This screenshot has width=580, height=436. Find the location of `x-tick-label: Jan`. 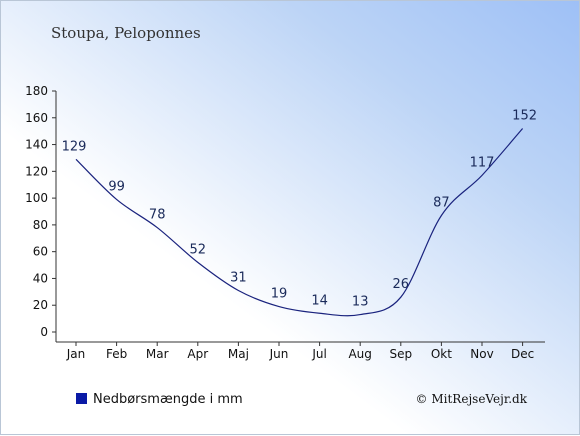

x-tick-label: Jan is located at coordinates (76, 354).